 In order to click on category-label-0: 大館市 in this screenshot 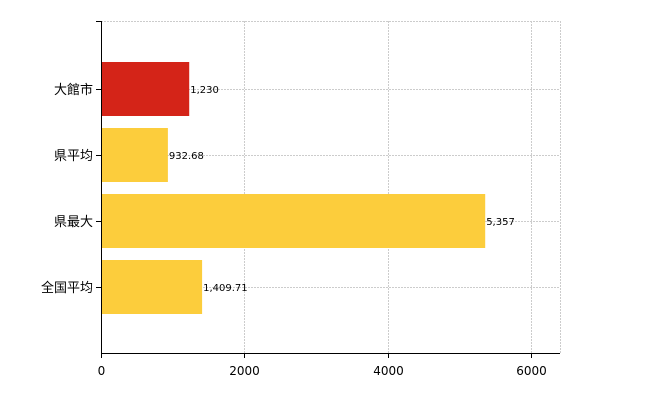, I will do `click(73, 90)`.